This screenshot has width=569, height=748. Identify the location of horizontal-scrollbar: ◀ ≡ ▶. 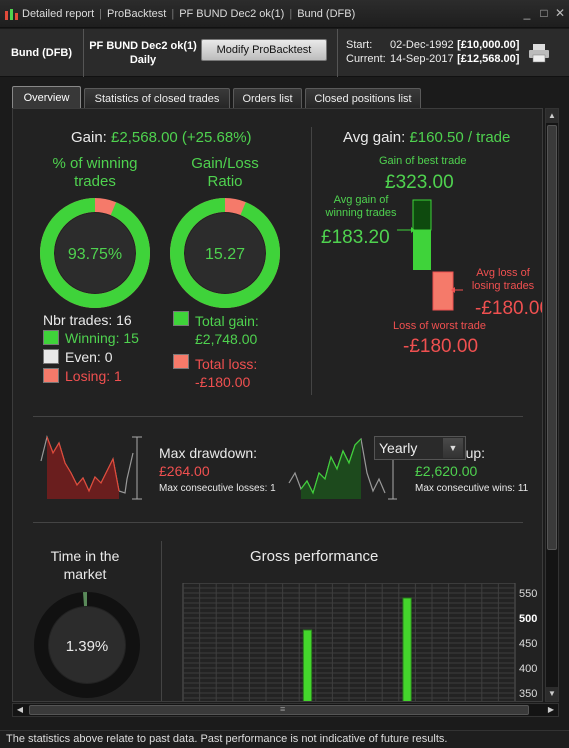
(285, 710).